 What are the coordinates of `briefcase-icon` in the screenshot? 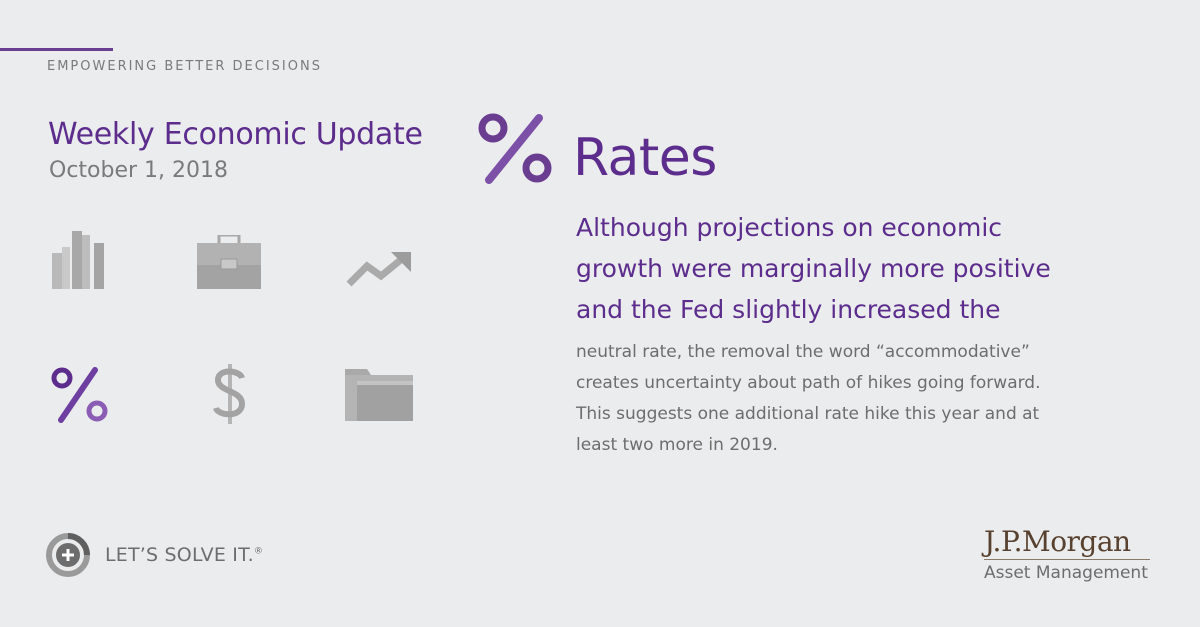 It's located at (229, 262).